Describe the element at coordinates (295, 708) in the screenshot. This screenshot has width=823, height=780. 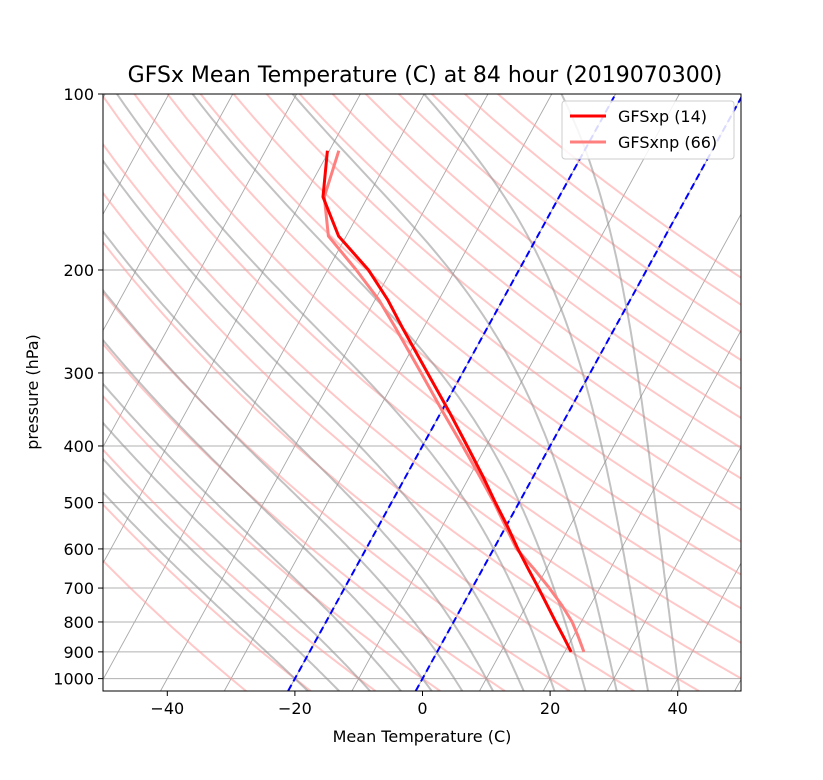
I see `x-tick-label: −20` at that location.